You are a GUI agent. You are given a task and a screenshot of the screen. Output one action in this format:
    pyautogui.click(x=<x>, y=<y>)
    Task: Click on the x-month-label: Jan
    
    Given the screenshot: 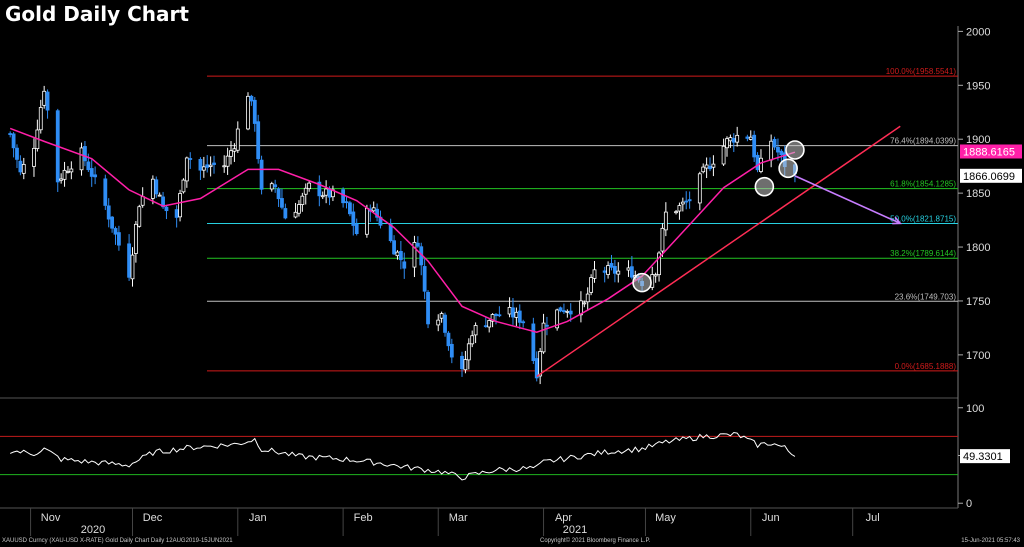 What is the action you would take?
    pyautogui.click(x=258, y=518)
    